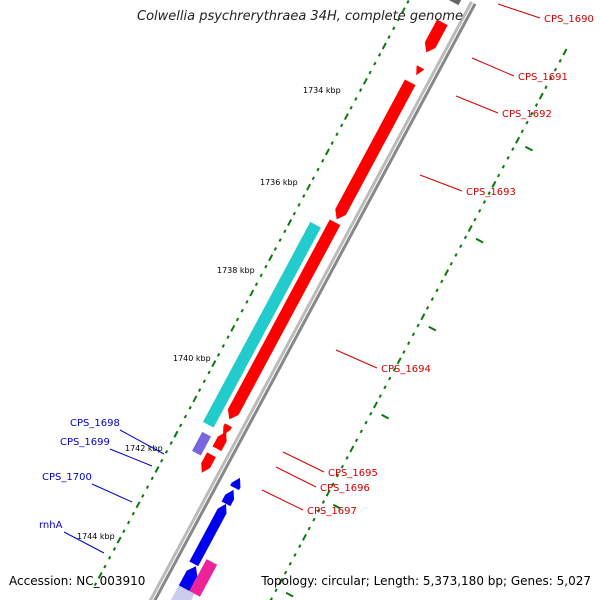 This screenshot has width=600, height=600. What do you see at coordinates (203, 578) in the screenshot?
I see `feature-pink` at bounding box center [203, 578].